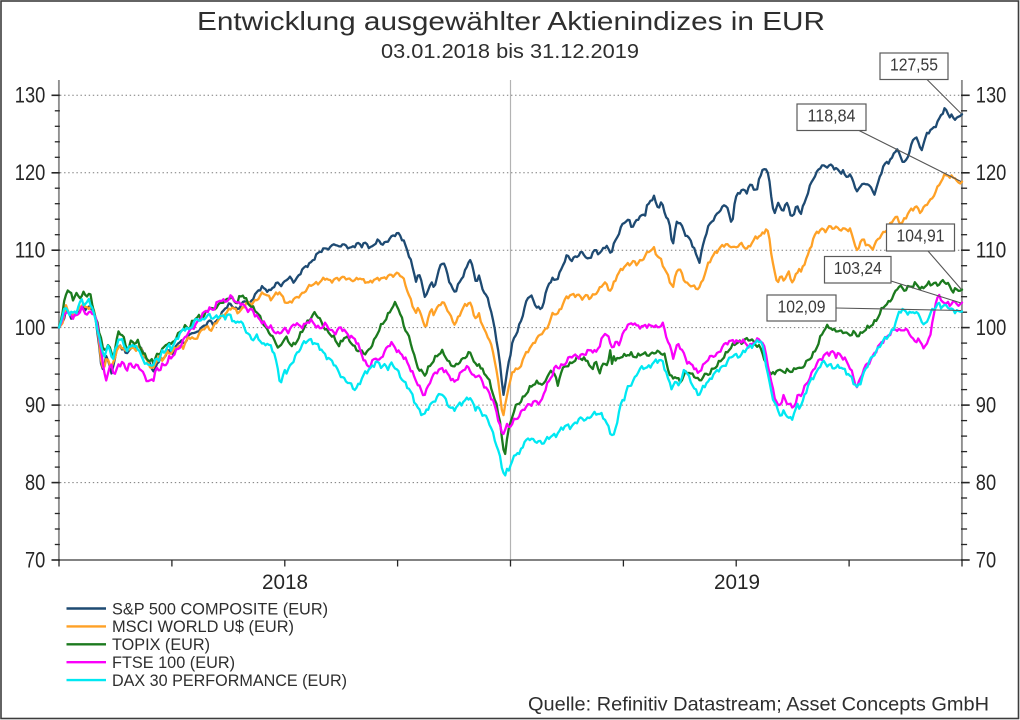 This screenshot has width=1020, height=720. What do you see at coordinates (285, 582) in the screenshot?
I see `svg-text: 2018` at bounding box center [285, 582].